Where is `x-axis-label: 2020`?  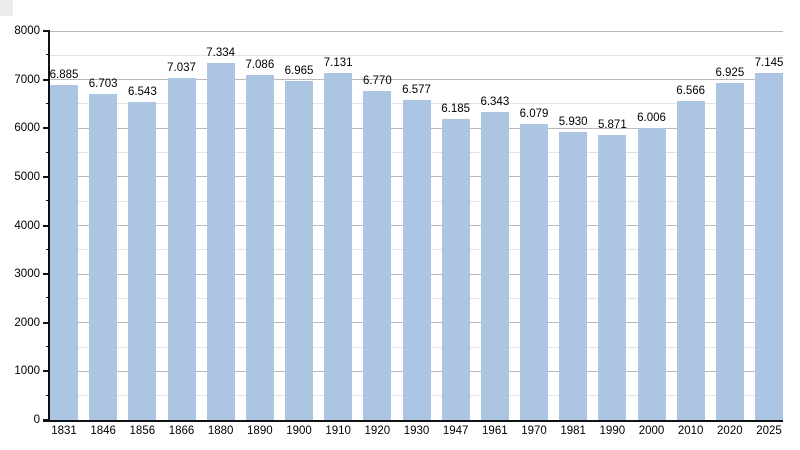 x-axis-label: 2020 is located at coordinates (730, 431).